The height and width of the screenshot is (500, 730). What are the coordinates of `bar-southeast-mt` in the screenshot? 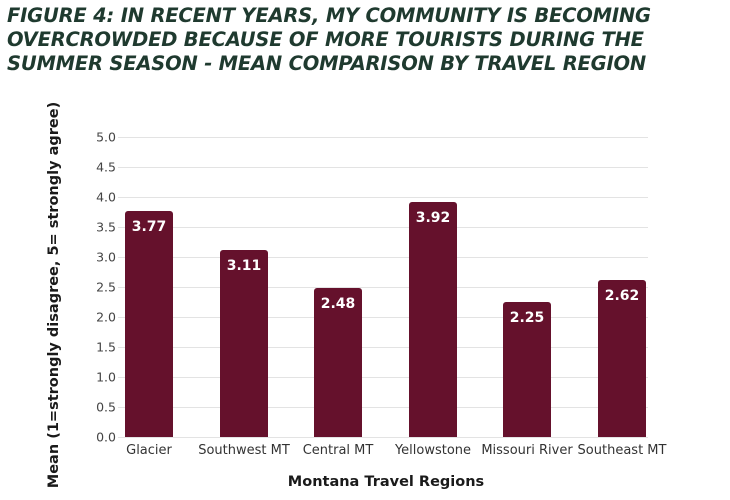 It's located at (622, 358).